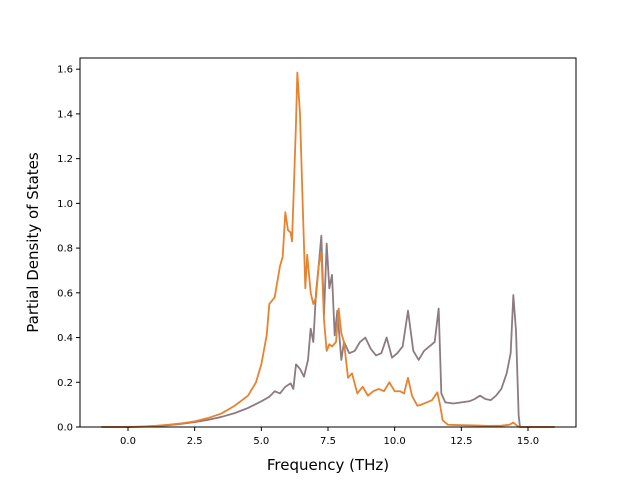 This screenshot has height=480, width=640. I want to click on y-tick-label: 1.0, so click(65, 204).